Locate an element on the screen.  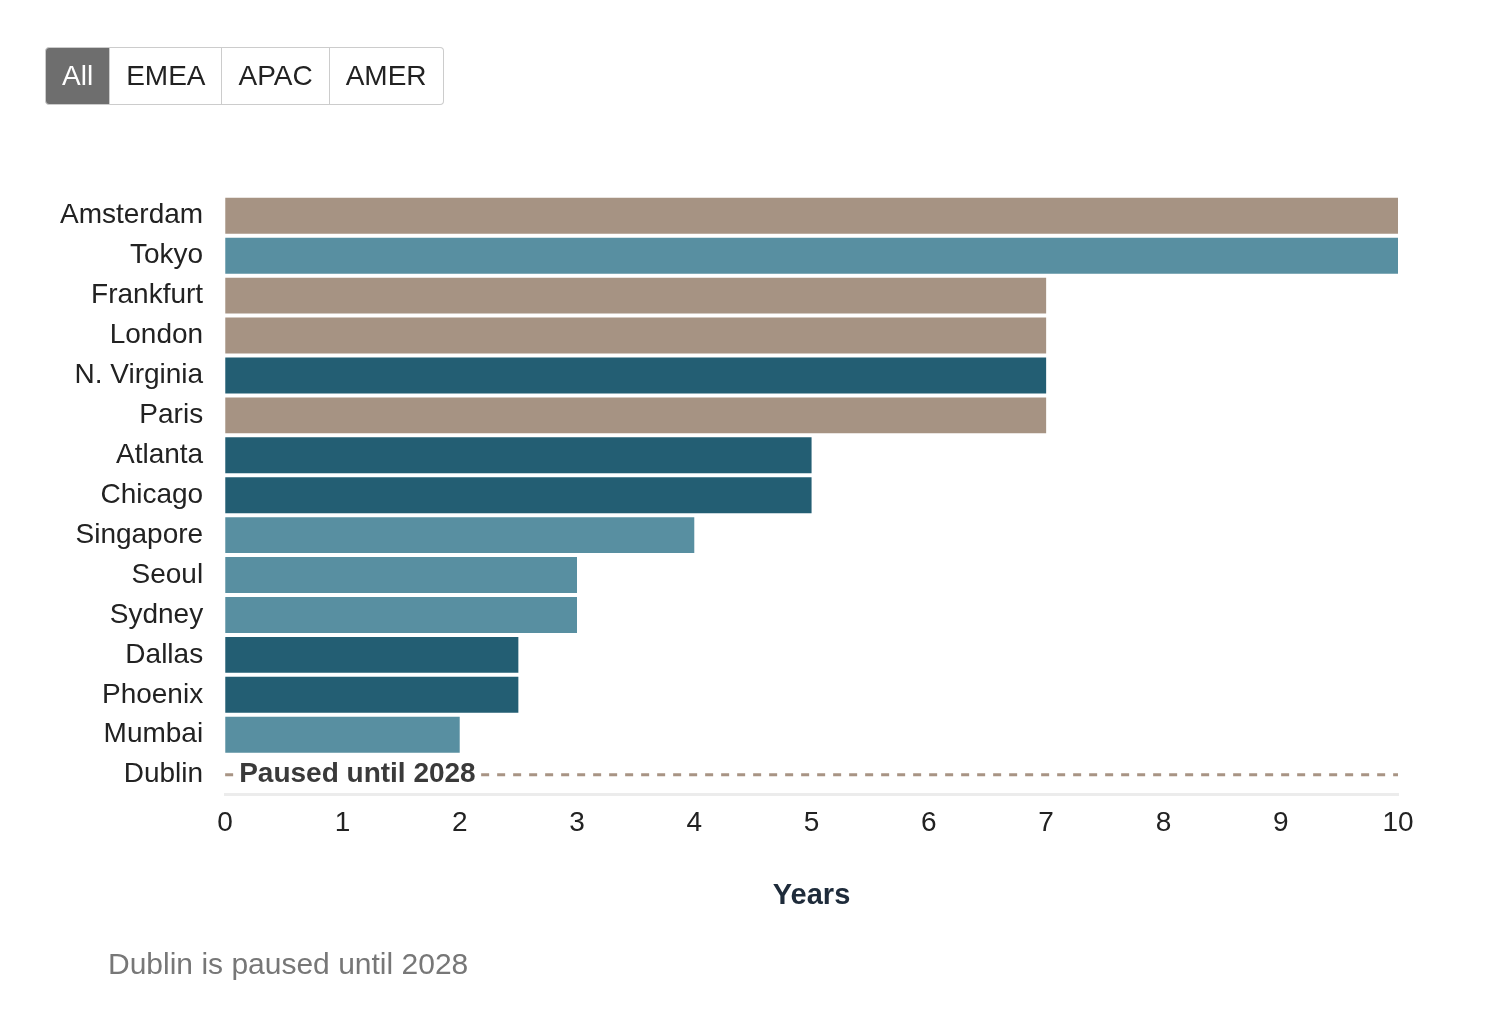
y-tick-label: Tokyo is located at coordinates (166, 254).